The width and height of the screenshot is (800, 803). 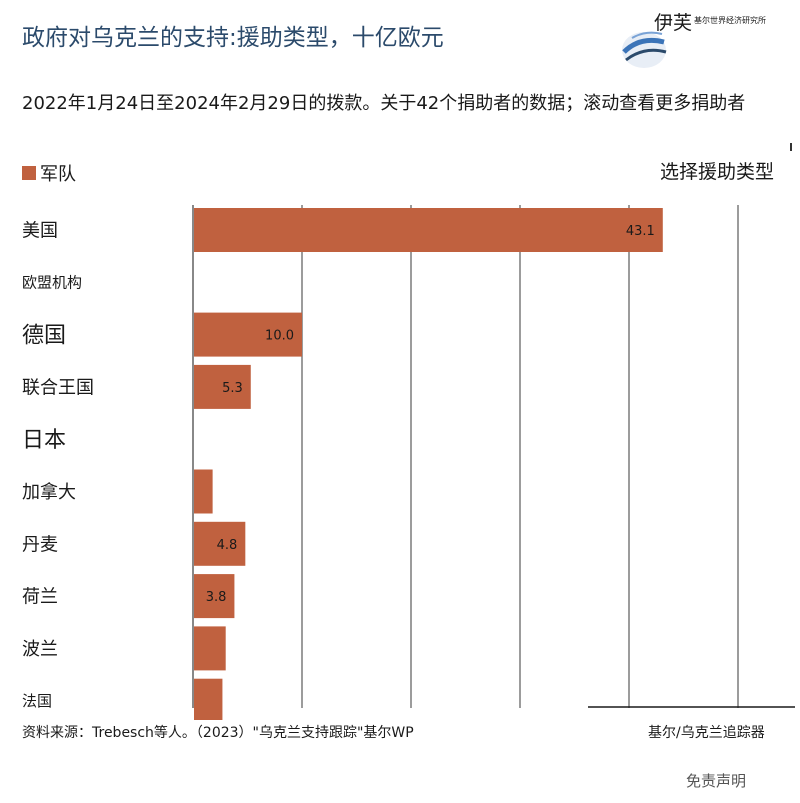 I want to click on legend: 军队, so click(x=49, y=173).